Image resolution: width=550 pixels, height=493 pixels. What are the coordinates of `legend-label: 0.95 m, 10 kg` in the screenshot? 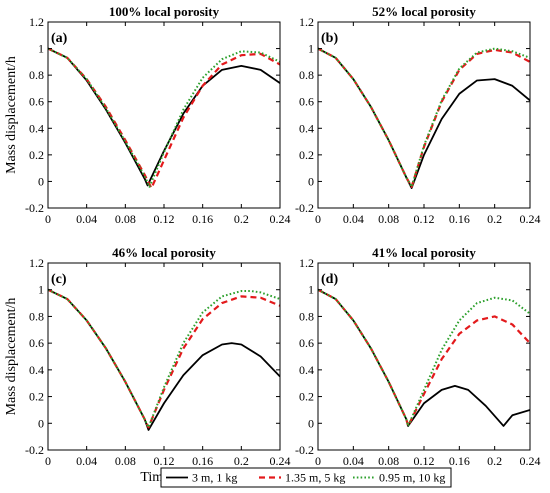 It's located at (412, 478).